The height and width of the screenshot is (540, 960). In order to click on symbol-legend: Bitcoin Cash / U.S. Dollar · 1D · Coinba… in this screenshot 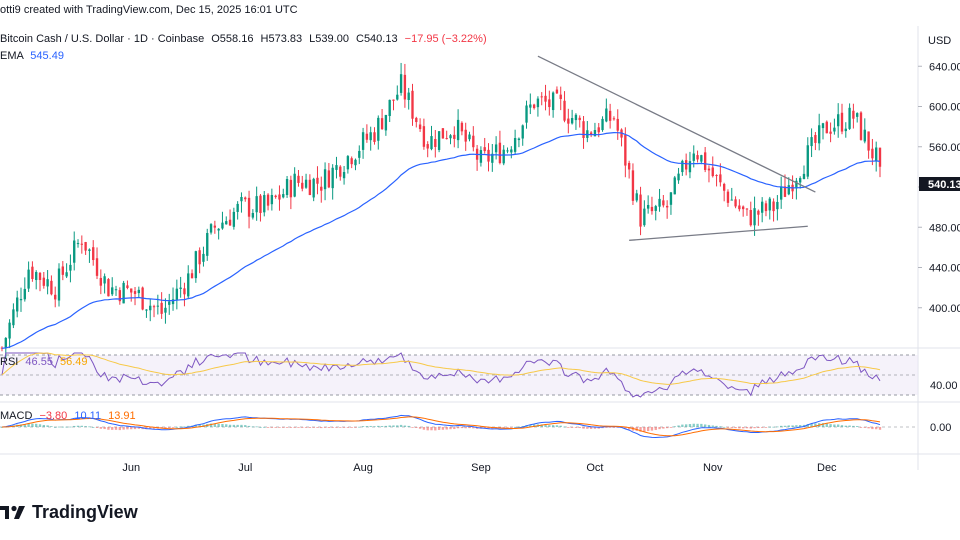, I will do `click(243, 39)`.